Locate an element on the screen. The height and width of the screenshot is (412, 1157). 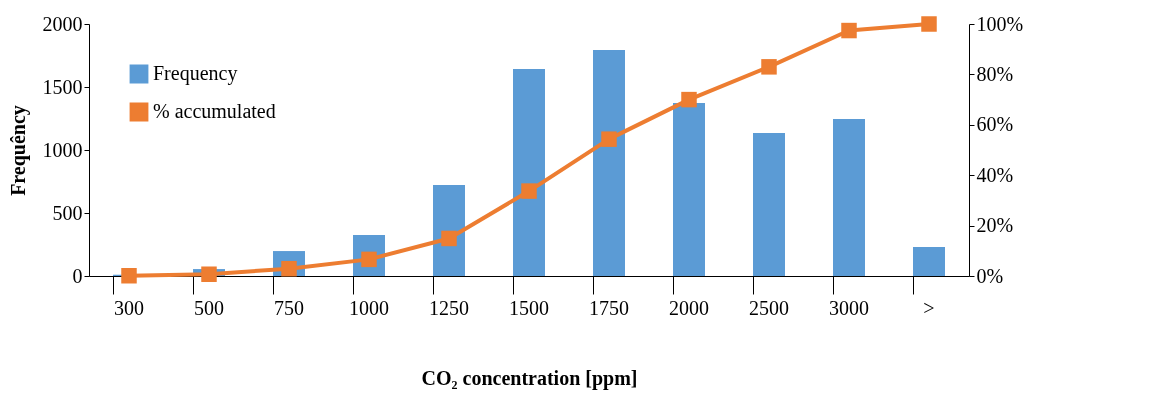
y-tick-label: 1500 is located at coordinates (62, 86).